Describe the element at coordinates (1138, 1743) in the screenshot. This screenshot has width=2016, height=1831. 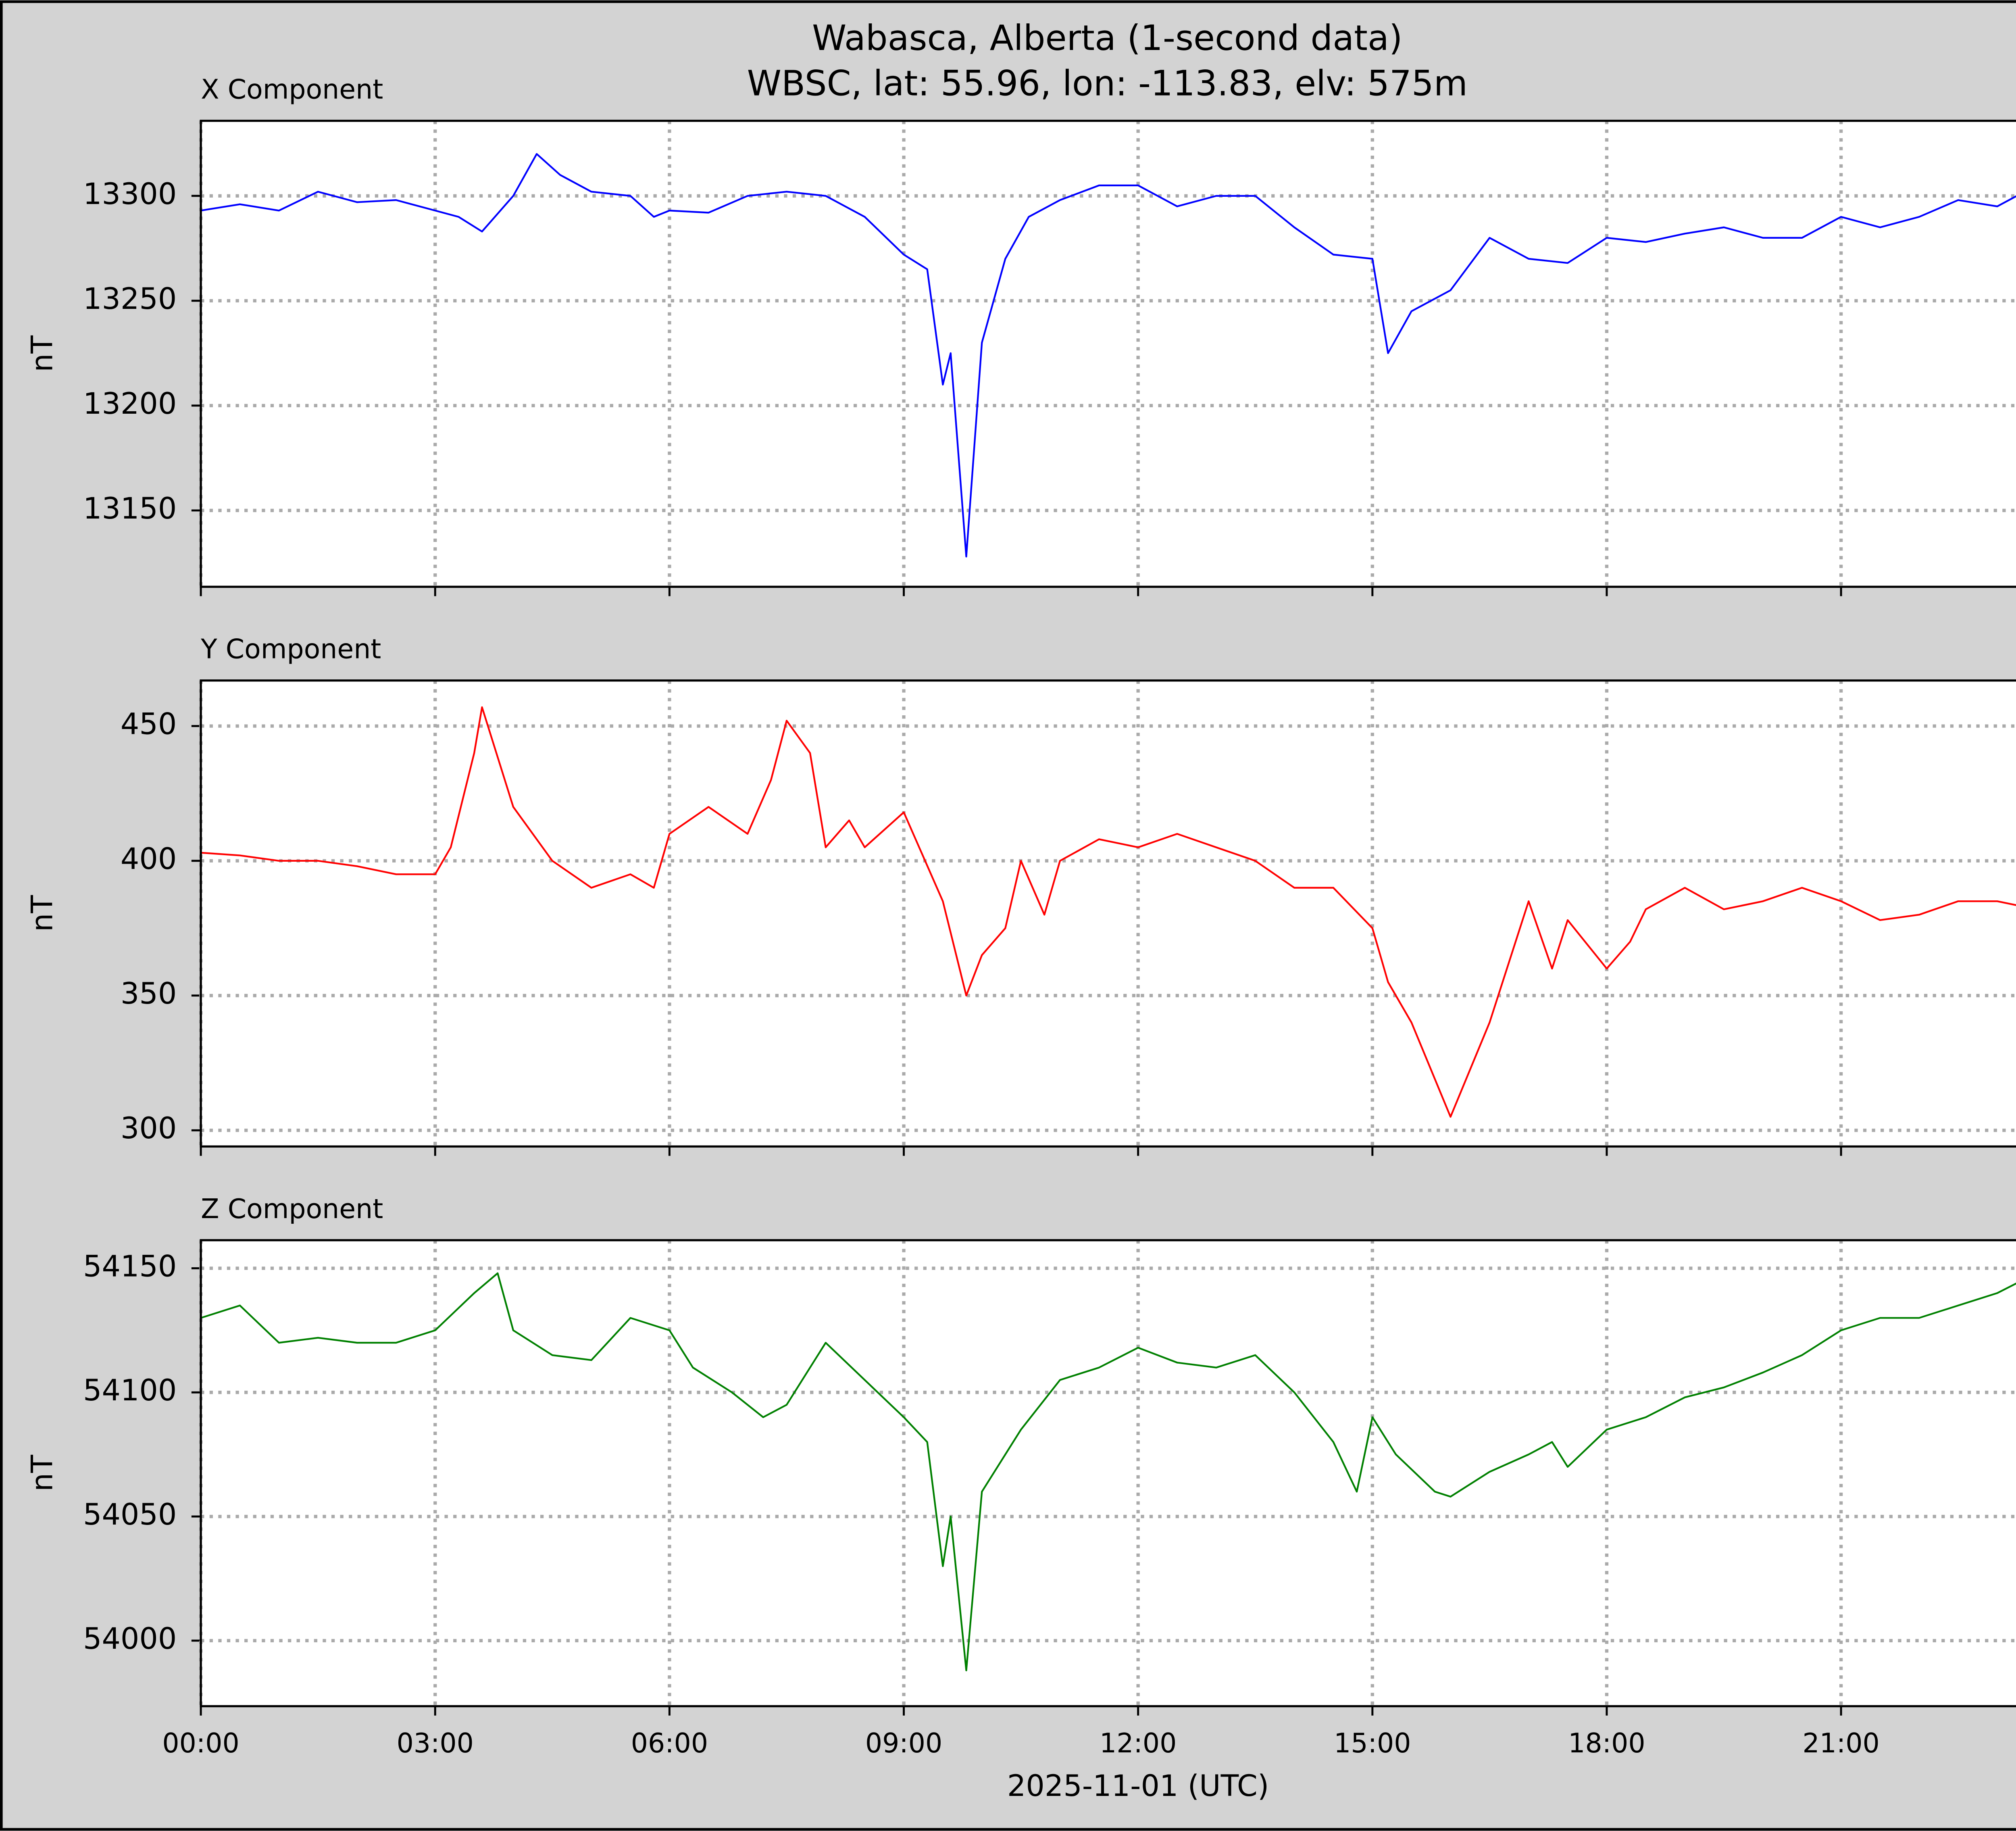
I see `x-tick-label: 12:00` at that location.